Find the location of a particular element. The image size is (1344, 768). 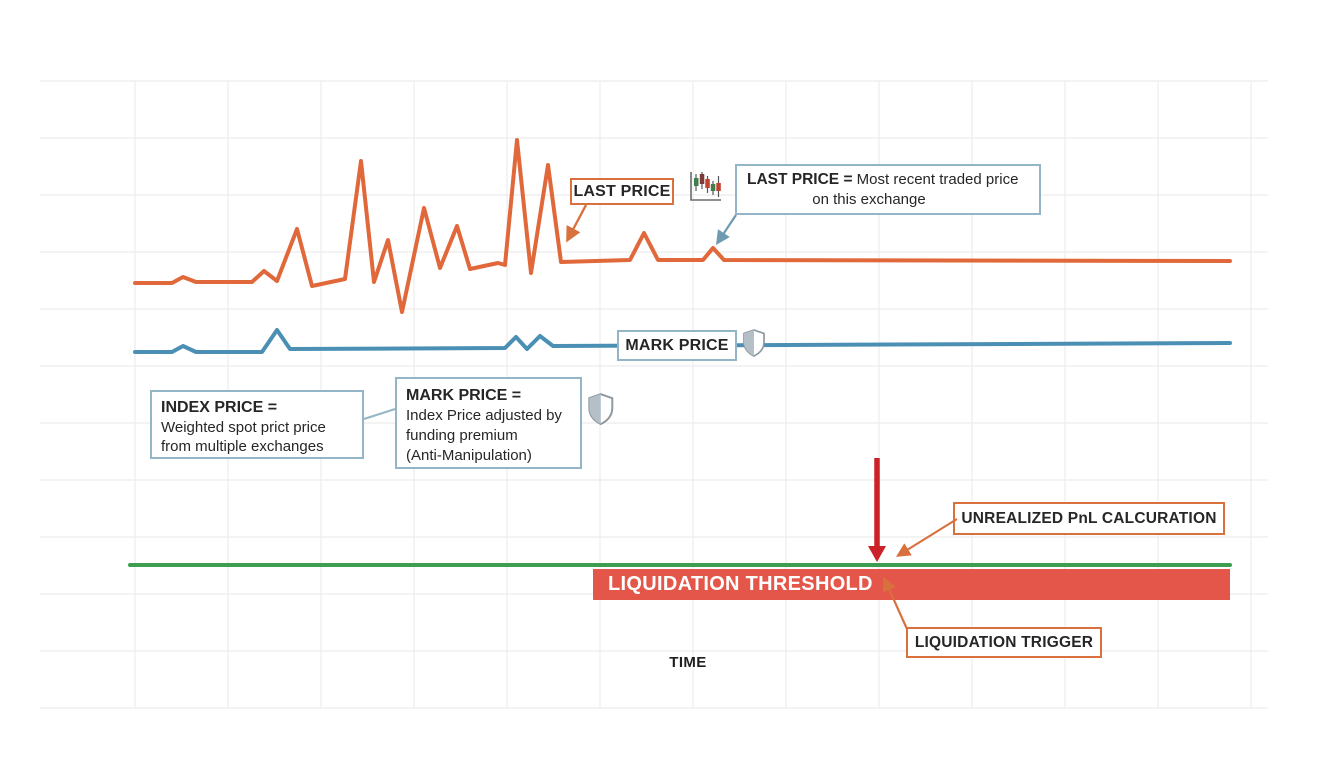

last-price-def-pointer-arrow is located at coordinates (726, 229).